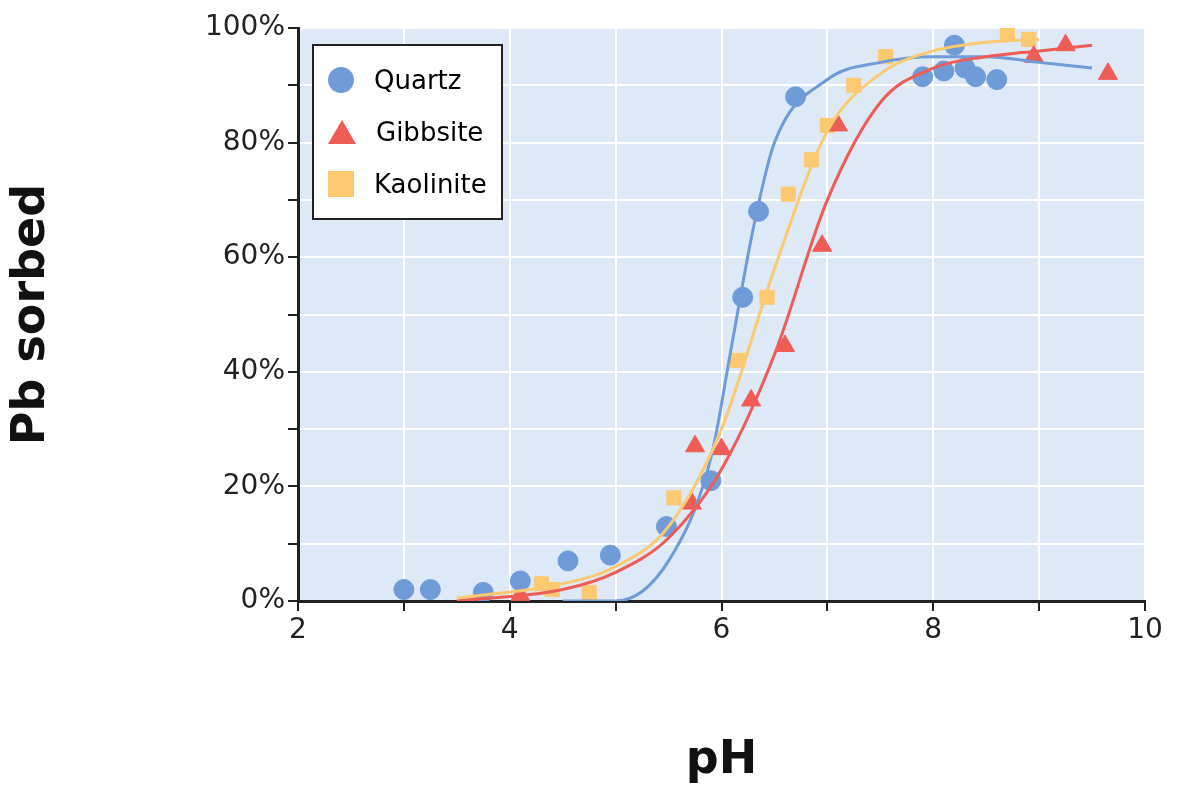  Describe the element at coordinates (430, 184) in the screenshot. I see `legend-label: Kaolinite` at that location.